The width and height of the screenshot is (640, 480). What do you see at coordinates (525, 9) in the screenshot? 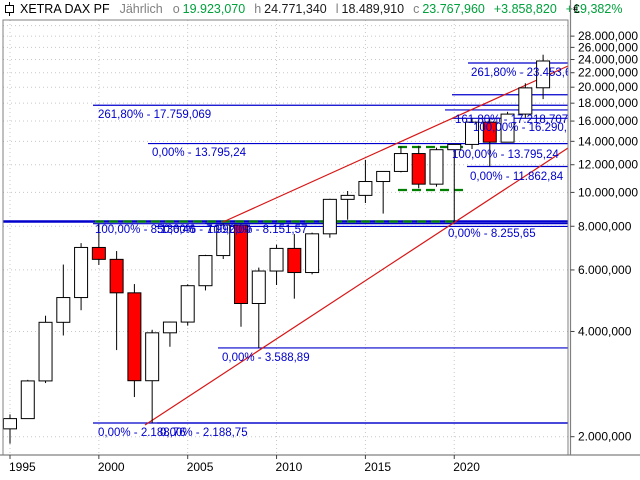
I see `change-abs-value: +3.858,820` at bounding box center [525, 9].